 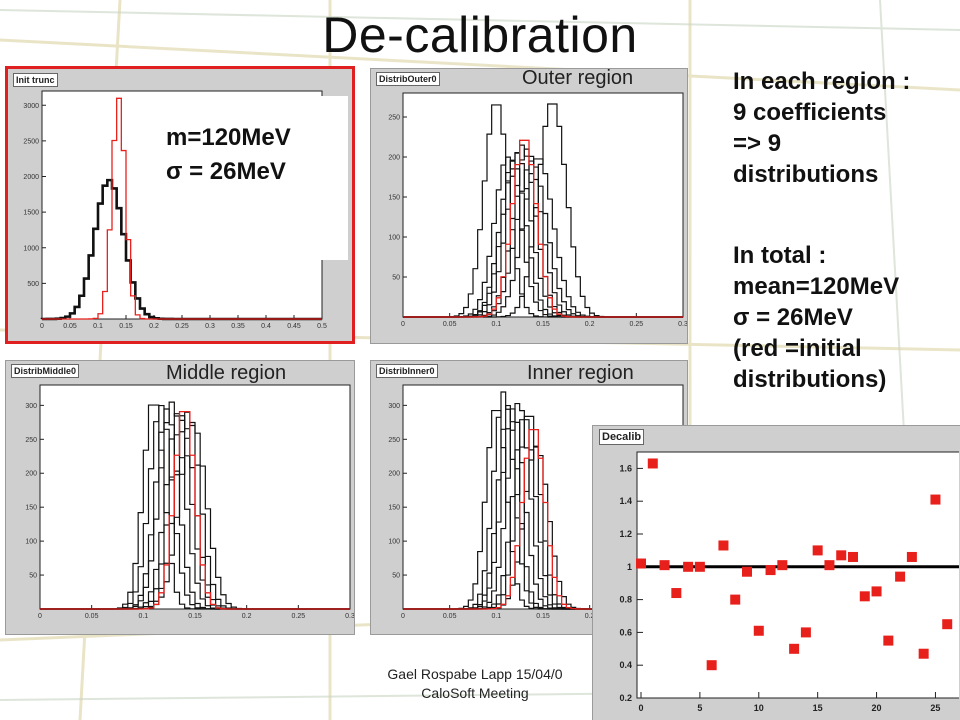 What do you see at coordinates (394, 542) in the screenshot?
I see `y-tick-label: 100` at bounding box center [394, 542].